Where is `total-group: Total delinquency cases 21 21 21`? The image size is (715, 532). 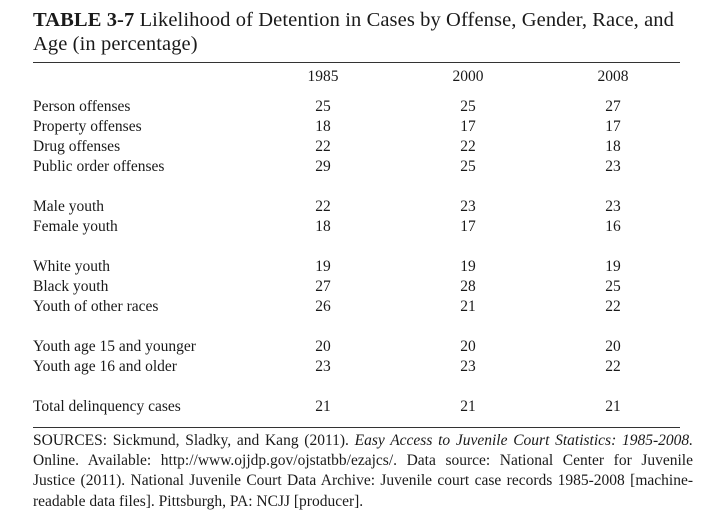
total-group: Total delinquency cases 21 21 21 is located at coordinates (356, 407).